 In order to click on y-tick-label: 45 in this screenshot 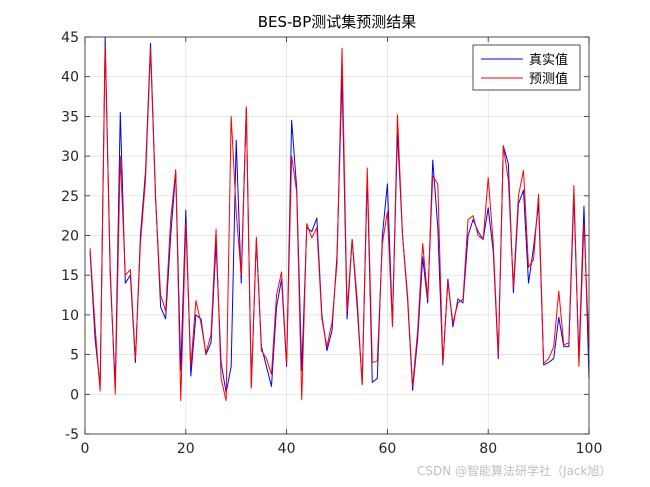, I will do `click(70, 38)`.